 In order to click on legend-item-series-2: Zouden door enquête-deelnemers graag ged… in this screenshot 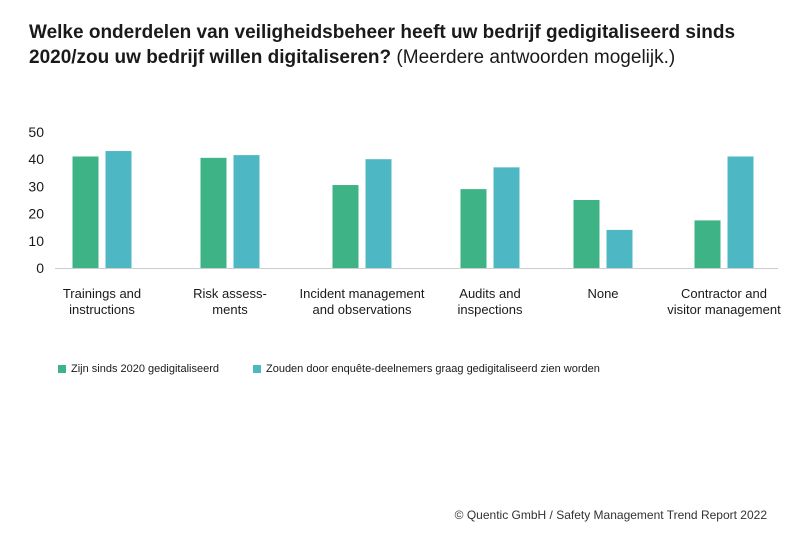, I will do `click(426, 369)`.